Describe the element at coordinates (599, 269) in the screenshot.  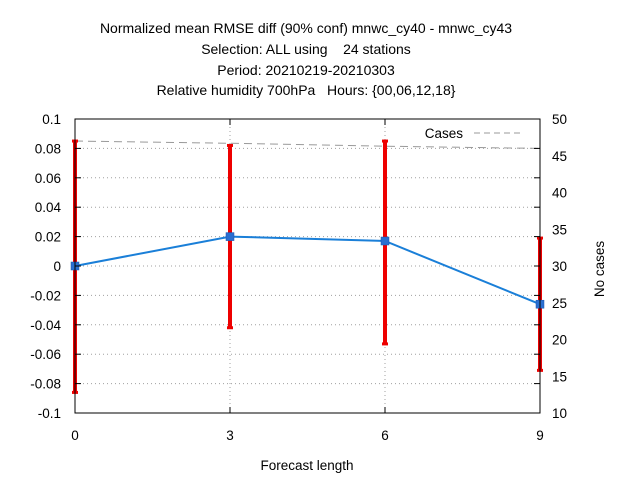
I see `y2-axis-label: No cases` at that location.